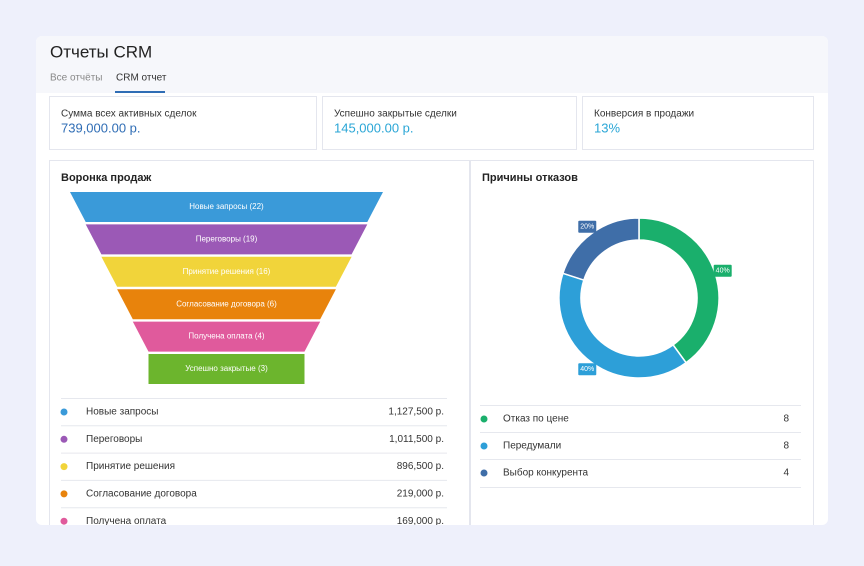 This screenshot has height=566, width=864. What do you see at coordinates (546, 473) in the screenshot?
I see `legend-name: Выбор конкурента` at bounding box center [546, 473].